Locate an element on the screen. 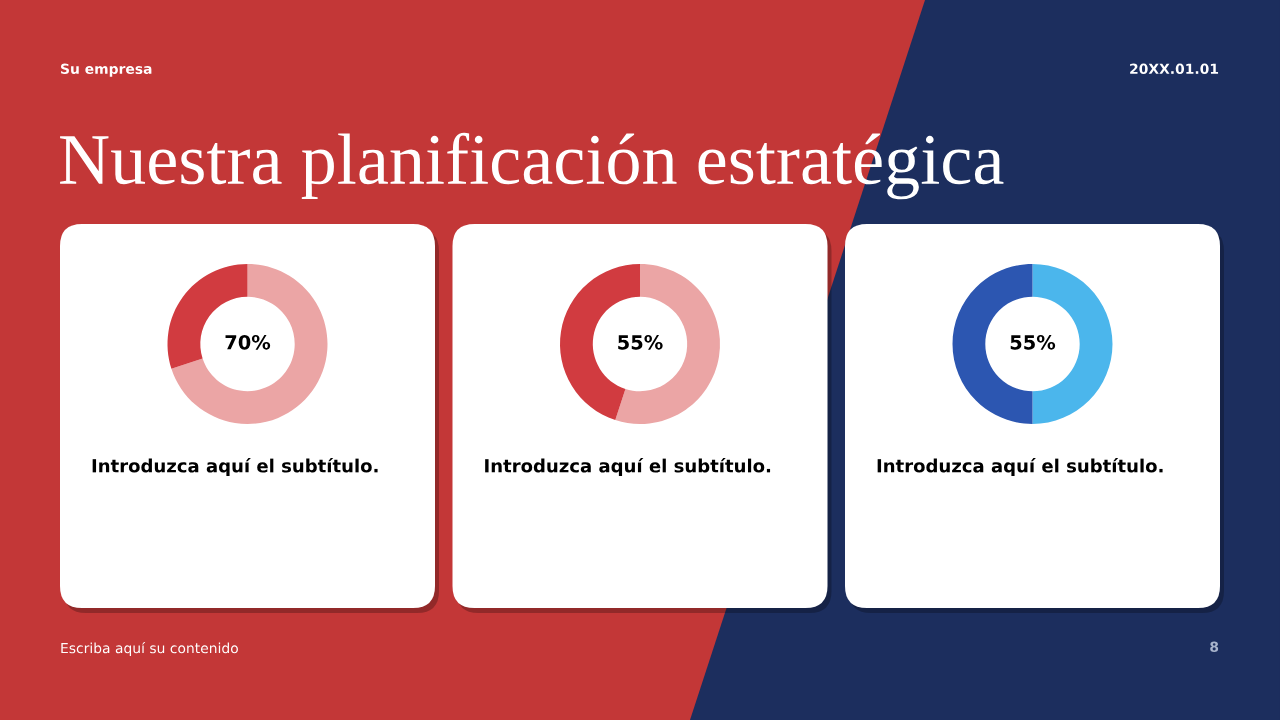  text: 70% is located at coordinates (248, 342).